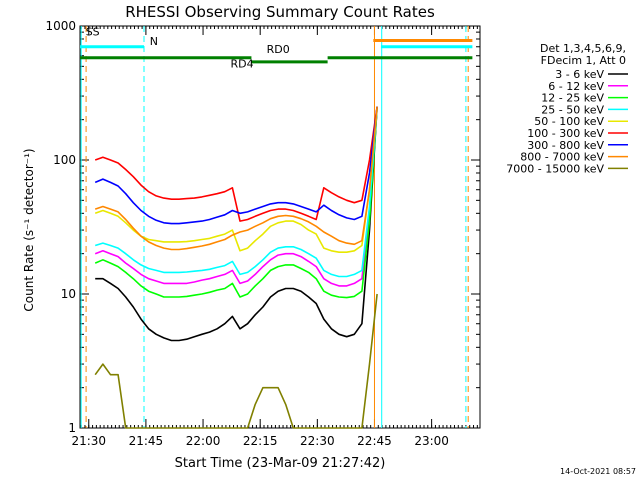 The image size is (640, 480). I want to click on timestamp: 14-Oct-2021 08:57, so click(598, 471).